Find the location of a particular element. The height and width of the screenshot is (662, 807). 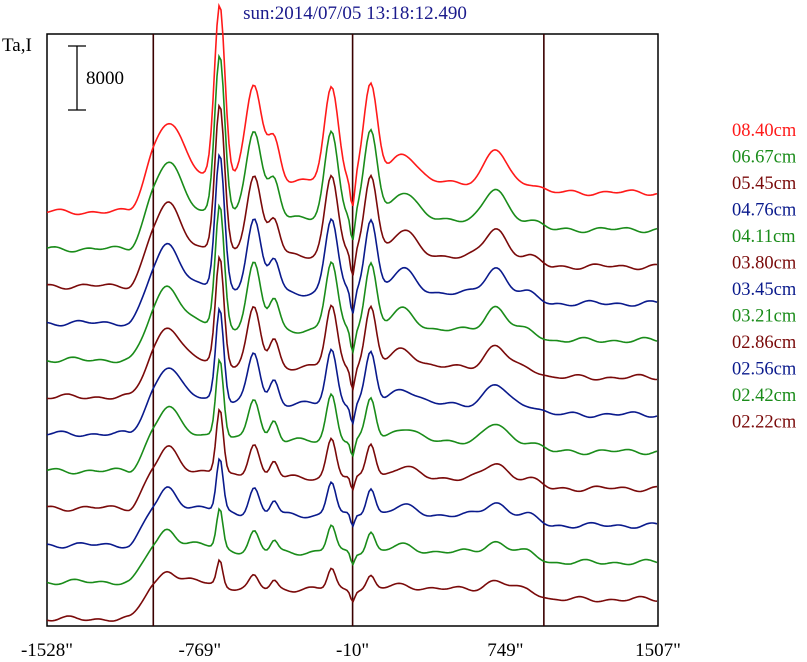

legend-entry: 06.67cm is located at coordinates (764, 158).